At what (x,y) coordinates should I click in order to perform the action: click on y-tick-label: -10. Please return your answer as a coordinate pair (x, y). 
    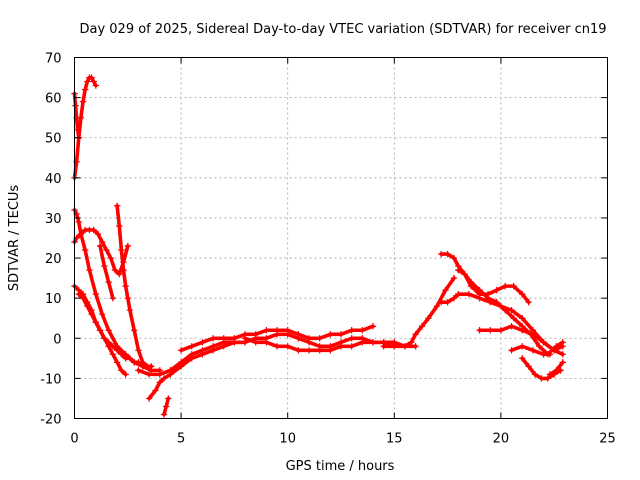
    Looking at the image, I should click on (50, 379).